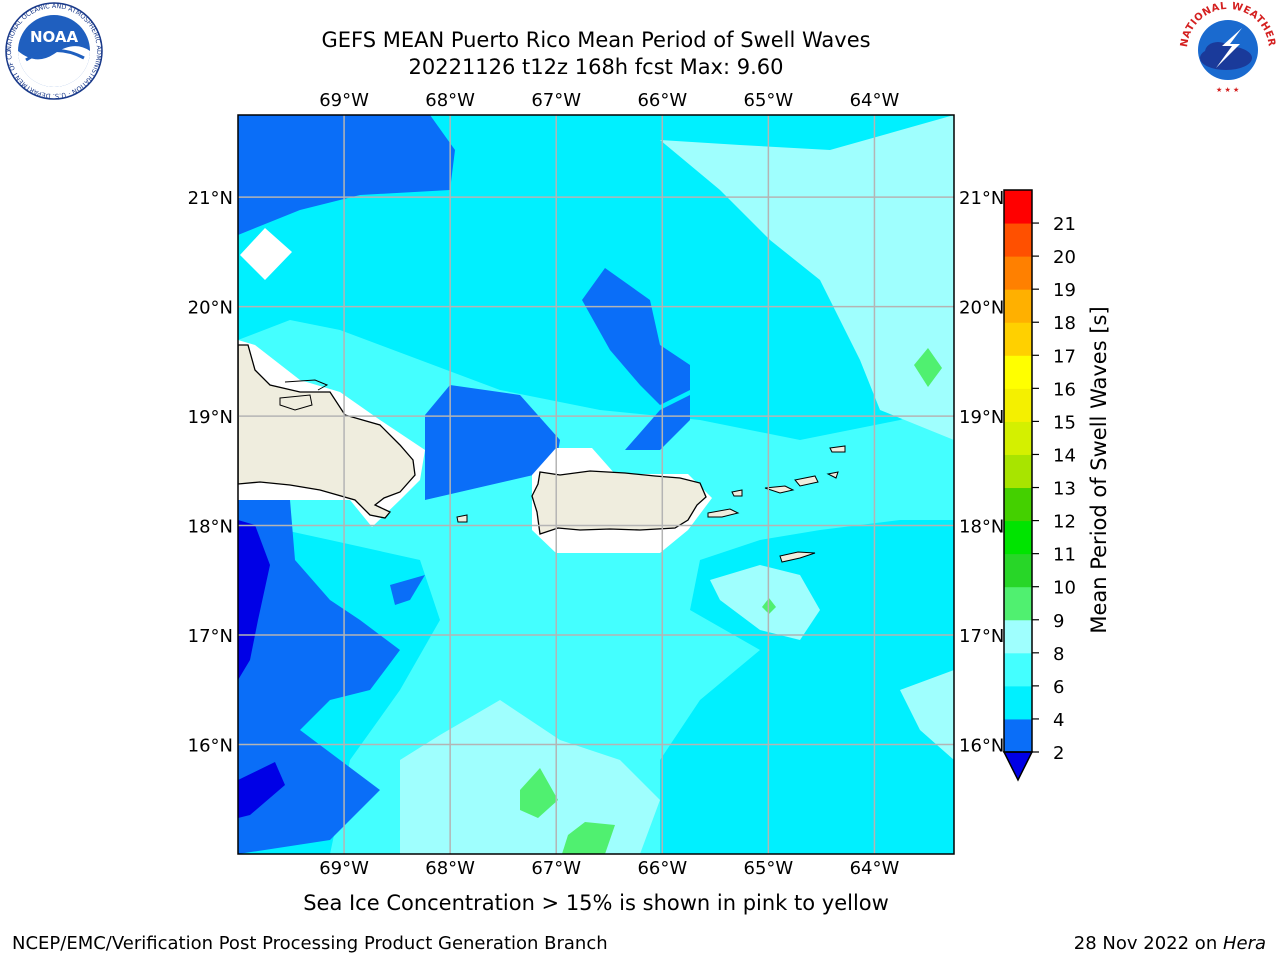 This screenshot has width=1280, height=960. What do you see at coordinates (779, 489) in the screenshot?
I see `island-virgin-islands` at bounding box center [779, 489].